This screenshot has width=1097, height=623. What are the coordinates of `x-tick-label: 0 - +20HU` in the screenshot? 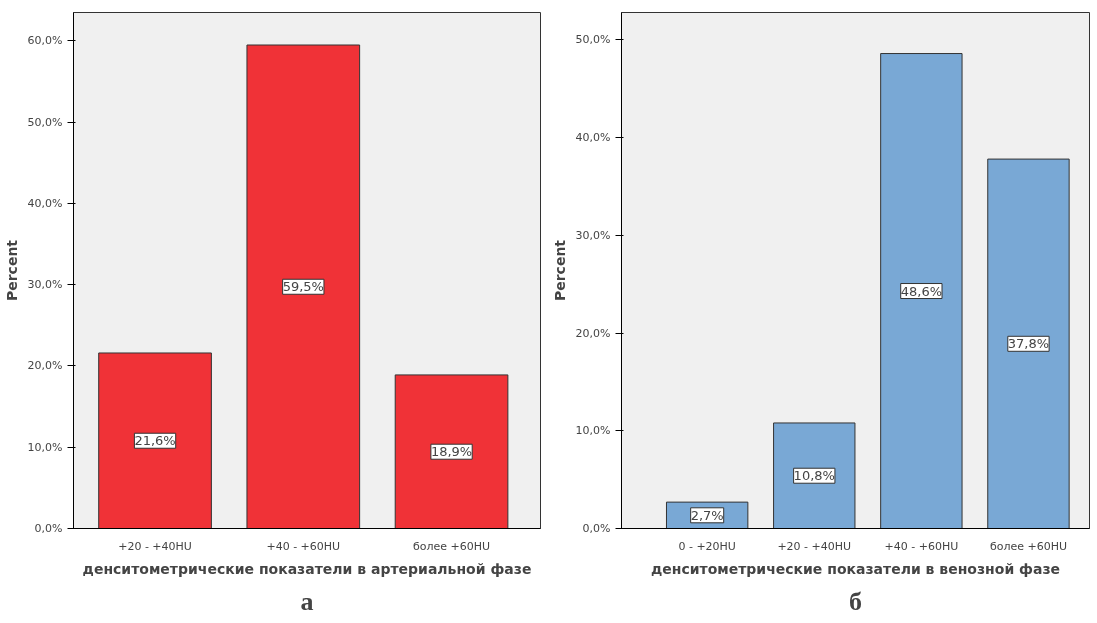 It's located at (707, 546).